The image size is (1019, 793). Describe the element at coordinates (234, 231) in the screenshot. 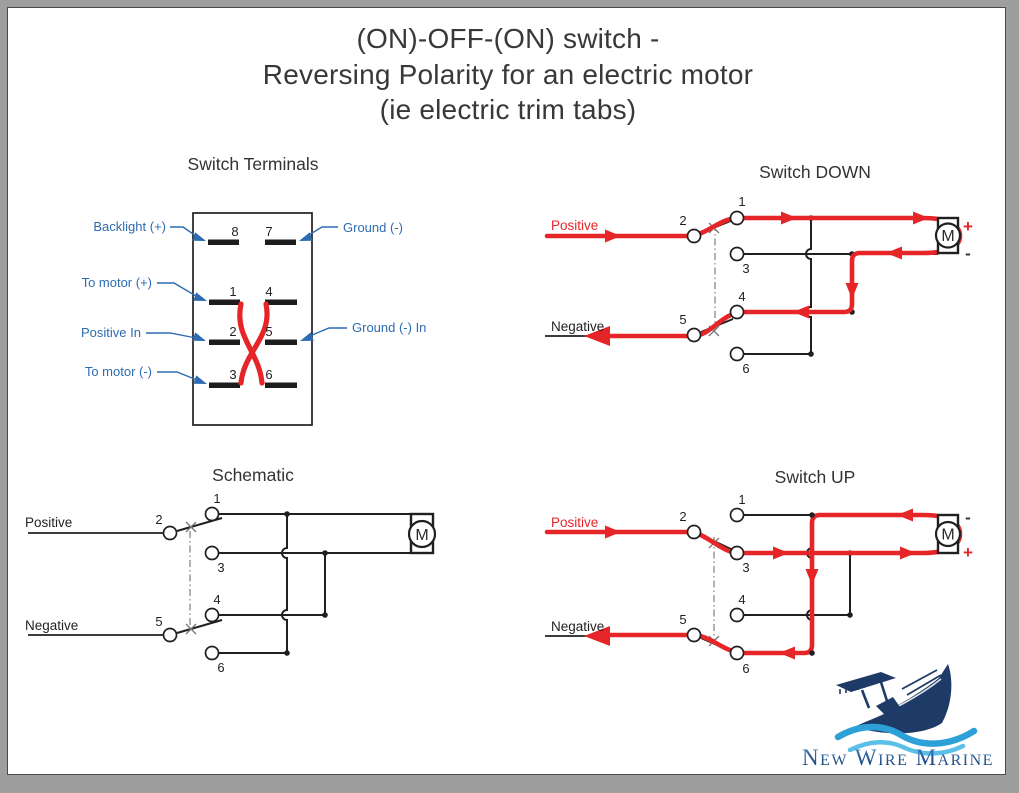

I see `pin-8: 8` at that location.